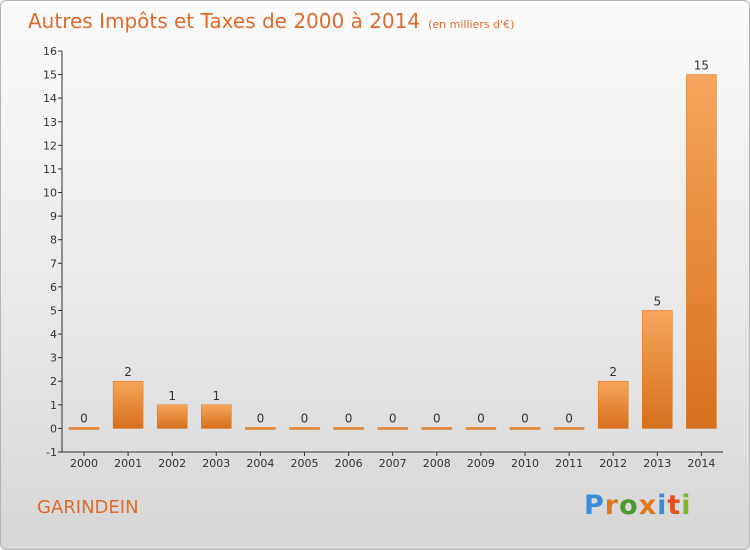  I want to click on x-tick-label: 2014, so click(701, 463).